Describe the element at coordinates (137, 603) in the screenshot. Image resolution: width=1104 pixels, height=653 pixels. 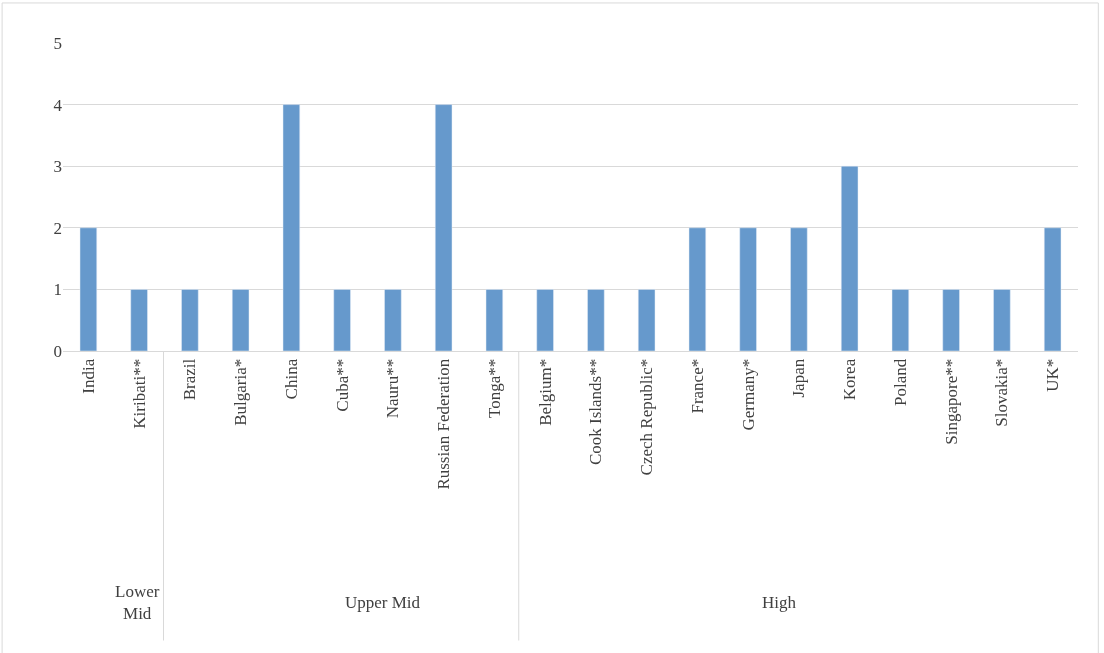
I see `text: Lower Mid` at that location.